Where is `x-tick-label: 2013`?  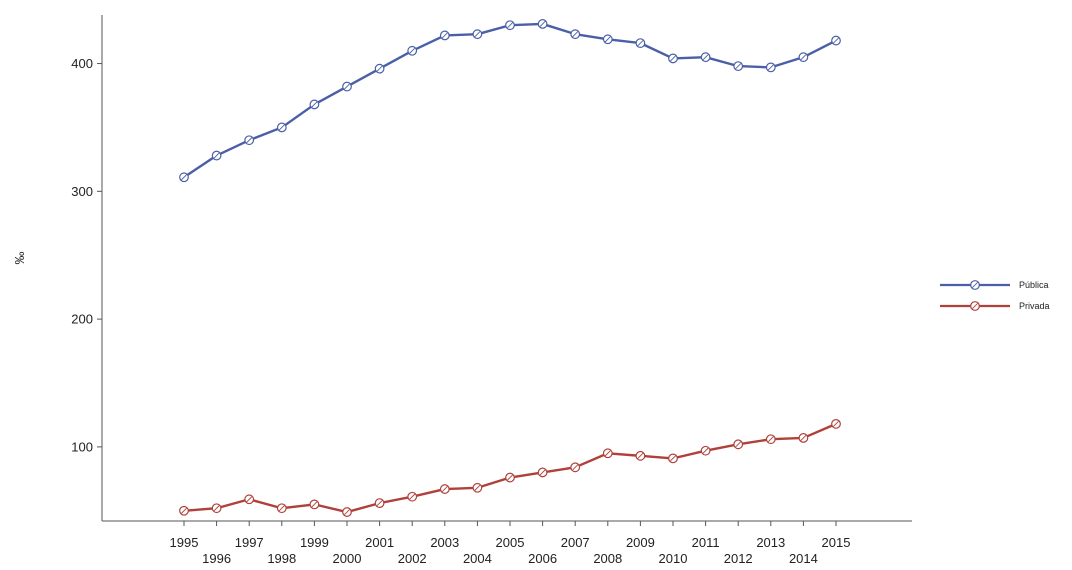
x-tick-label: 2013 is located at coordinates (770, 542).